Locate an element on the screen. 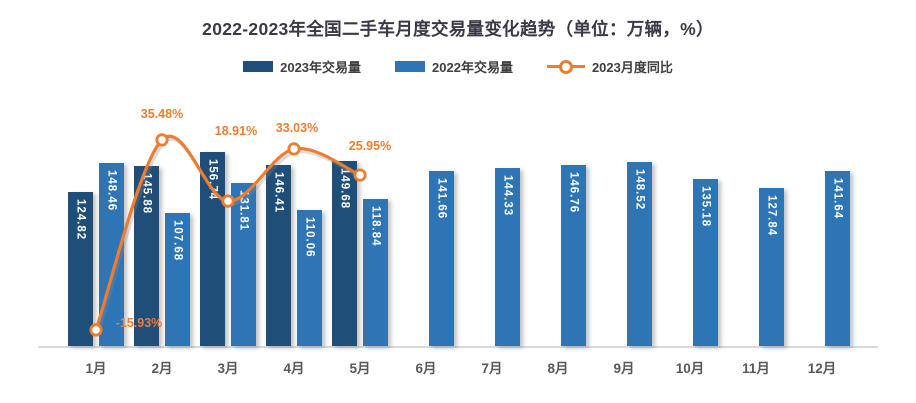 This screenshot has height=403, width=916. legend-swatch-2023-icon is located at coordinates (258, 66).